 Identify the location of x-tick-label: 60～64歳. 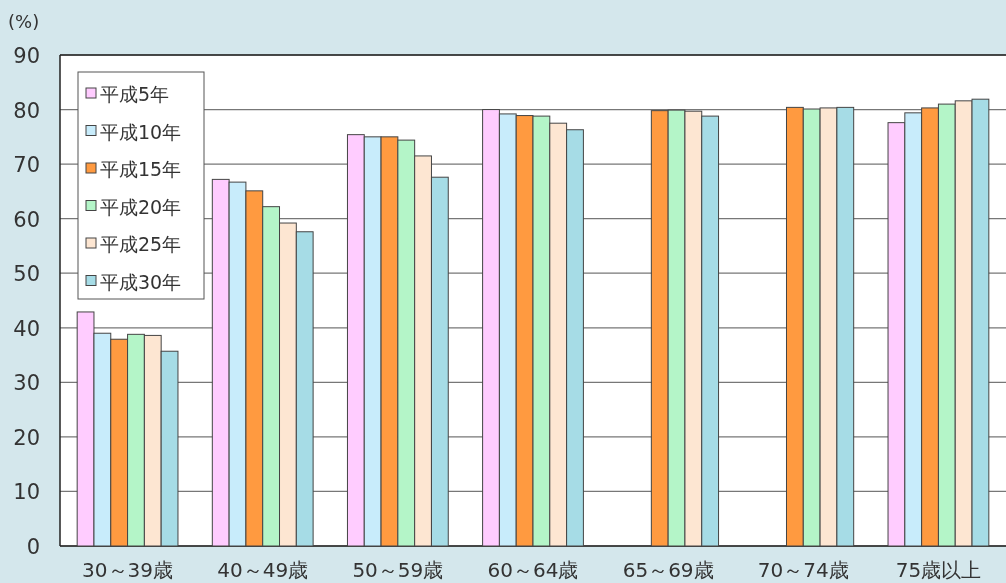
(533, 570).